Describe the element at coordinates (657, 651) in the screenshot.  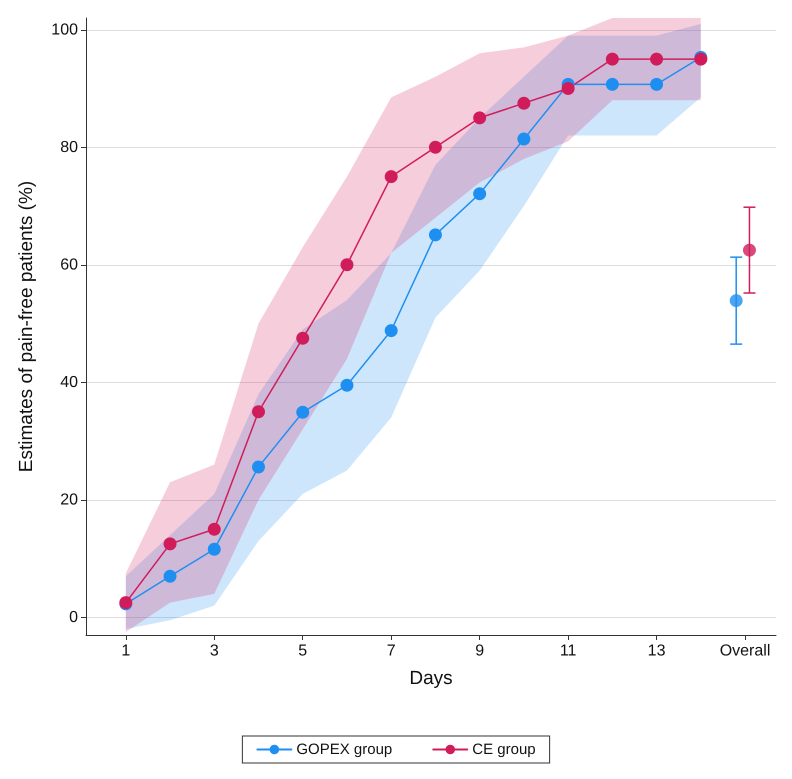
I see `x-tick-label: 13` at that location.